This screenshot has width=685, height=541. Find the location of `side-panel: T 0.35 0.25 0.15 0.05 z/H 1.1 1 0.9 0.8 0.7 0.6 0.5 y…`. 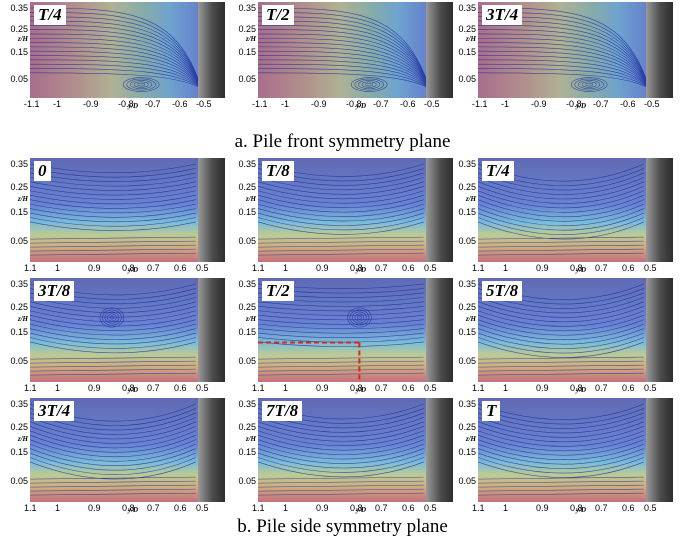

side-panel: T 0.35 0.25 0.15 0.05 z/H 1.1 1 0.9 0.8 0.7 0.6 0.5 y… is located at coordinates (564, 457).